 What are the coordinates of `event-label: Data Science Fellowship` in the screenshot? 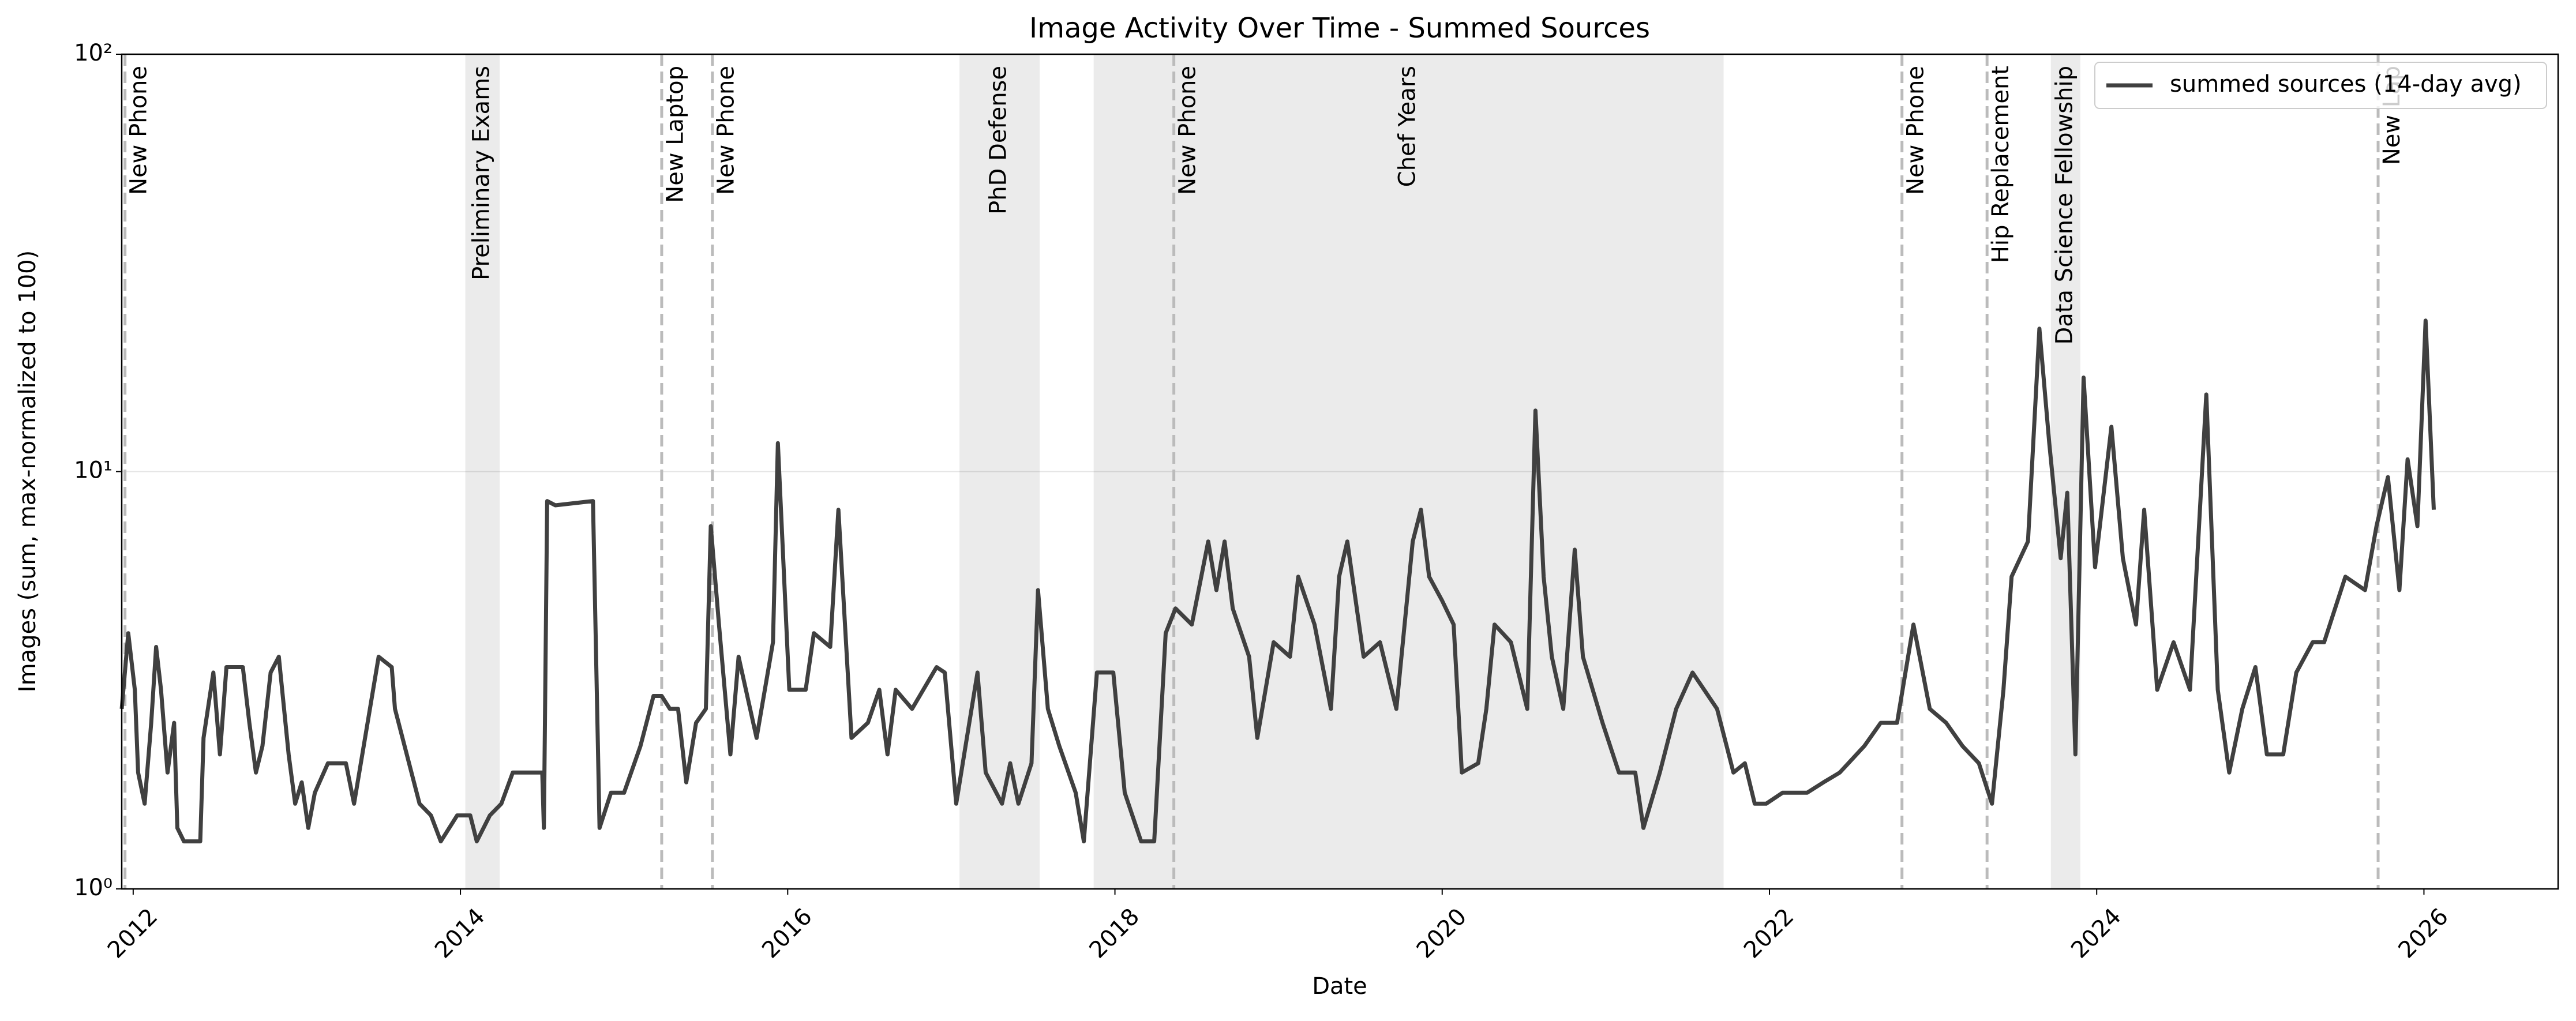 It's located at (2064, 206).